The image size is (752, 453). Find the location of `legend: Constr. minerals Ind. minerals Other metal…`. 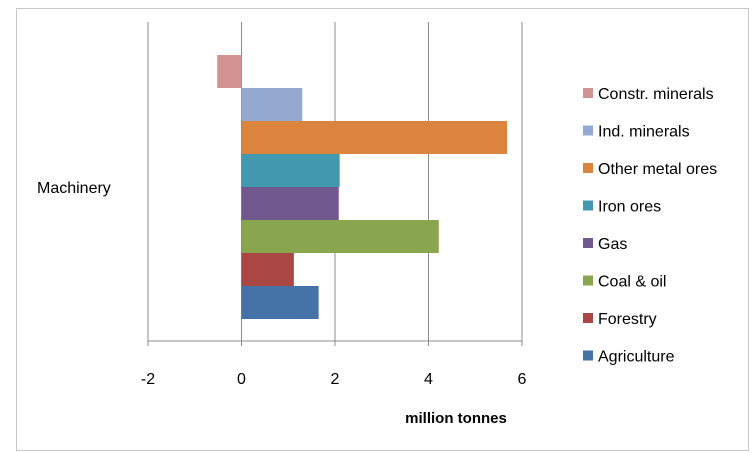

legend: Constr. minerals Ind. minerals Other metal… is located at coordinates (650, 226).